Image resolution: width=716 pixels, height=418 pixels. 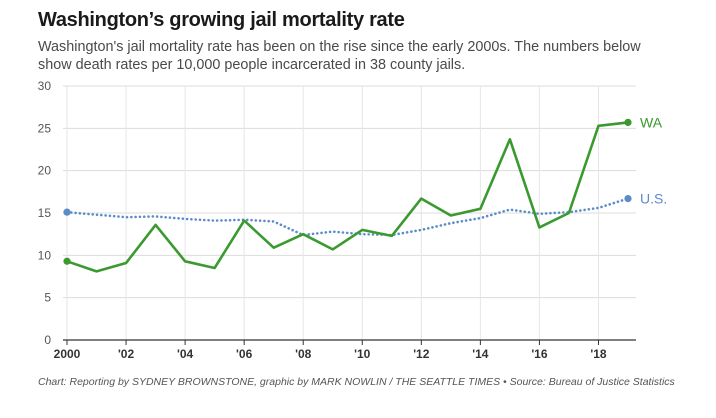 What do you see at coordinates (67, 212) in the screenshot?
I see `series-start-point-u-s` at bounding box center [67, 212].